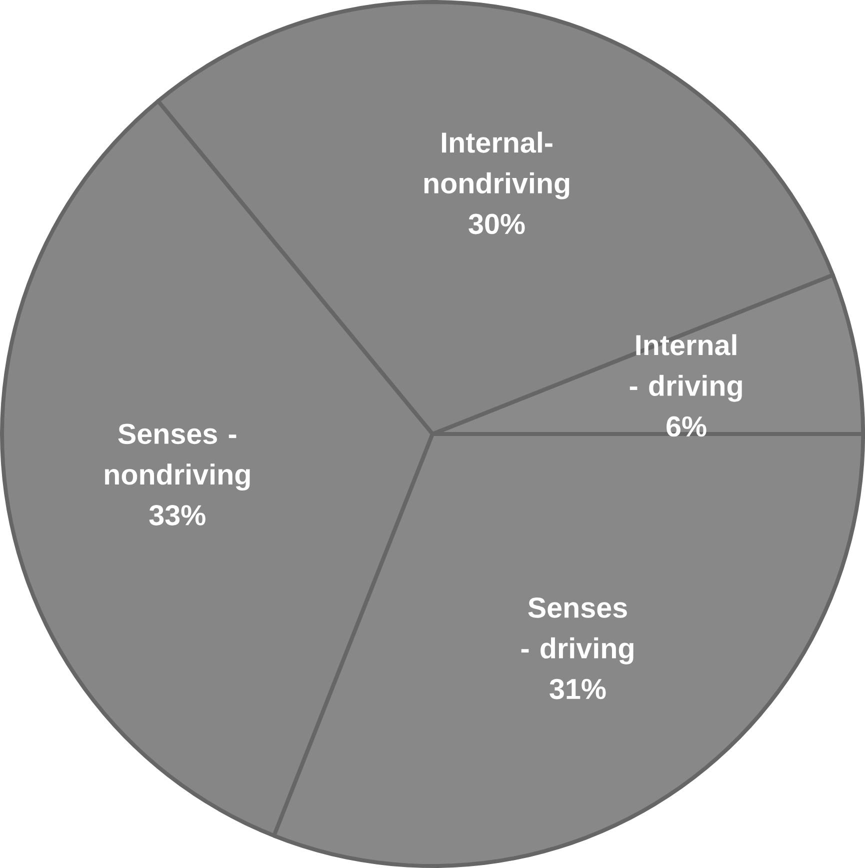 Image resolution: width=865 pixels, height=868 pixels. What do you see at coordinates (577, 631) in the screenshot?
I see `slice-label: Senses - driving` at bounding box center [577, 631].